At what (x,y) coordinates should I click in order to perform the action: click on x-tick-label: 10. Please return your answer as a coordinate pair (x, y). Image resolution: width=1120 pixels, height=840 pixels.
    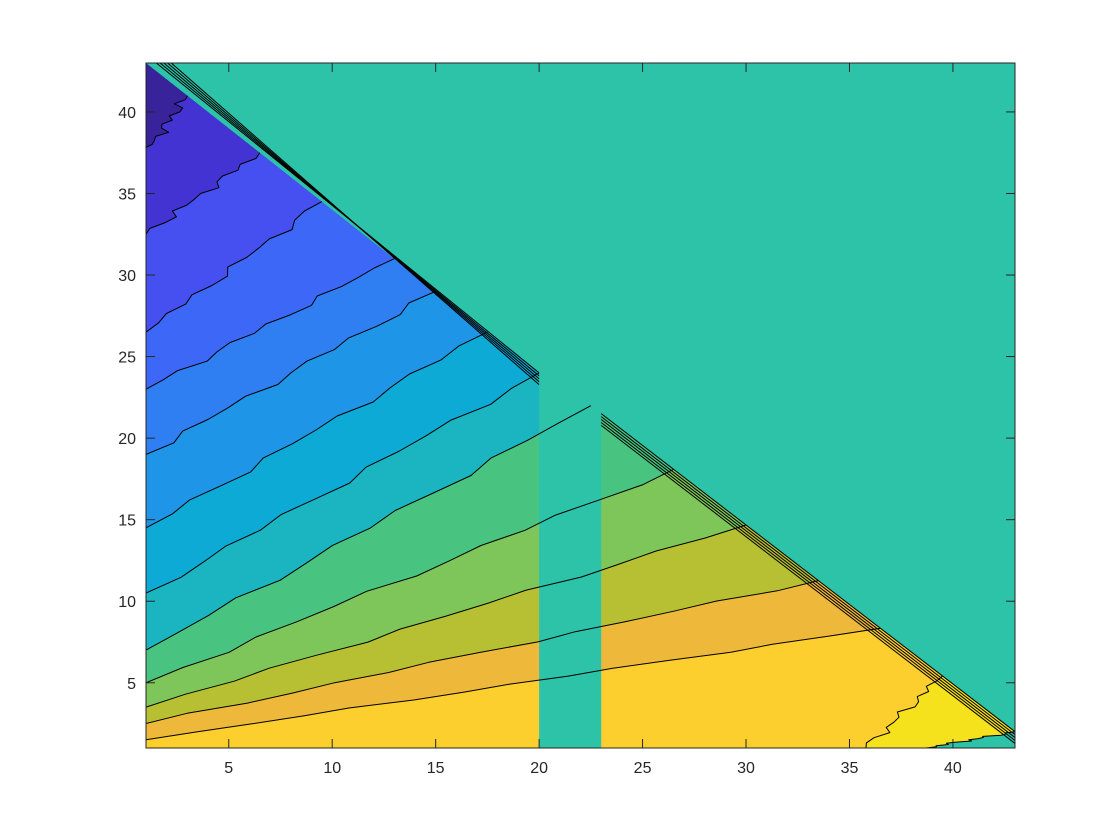
    Looking at the image, I should click on (332, 768).